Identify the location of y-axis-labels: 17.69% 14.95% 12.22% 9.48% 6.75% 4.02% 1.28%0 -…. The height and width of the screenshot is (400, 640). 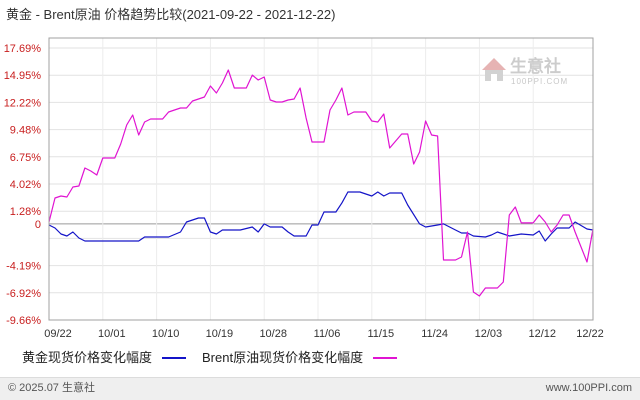
(23, 185).